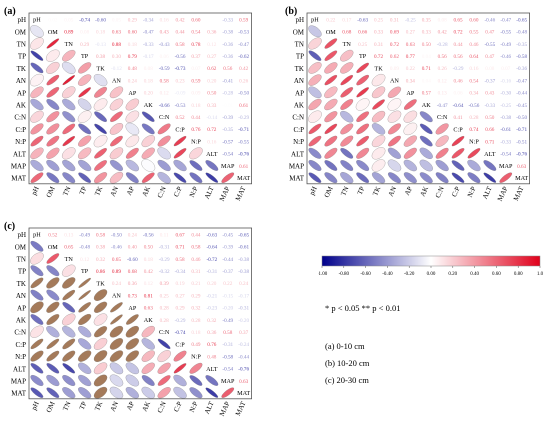  I want to click on corr-value: 0.07, so click(195, 69).